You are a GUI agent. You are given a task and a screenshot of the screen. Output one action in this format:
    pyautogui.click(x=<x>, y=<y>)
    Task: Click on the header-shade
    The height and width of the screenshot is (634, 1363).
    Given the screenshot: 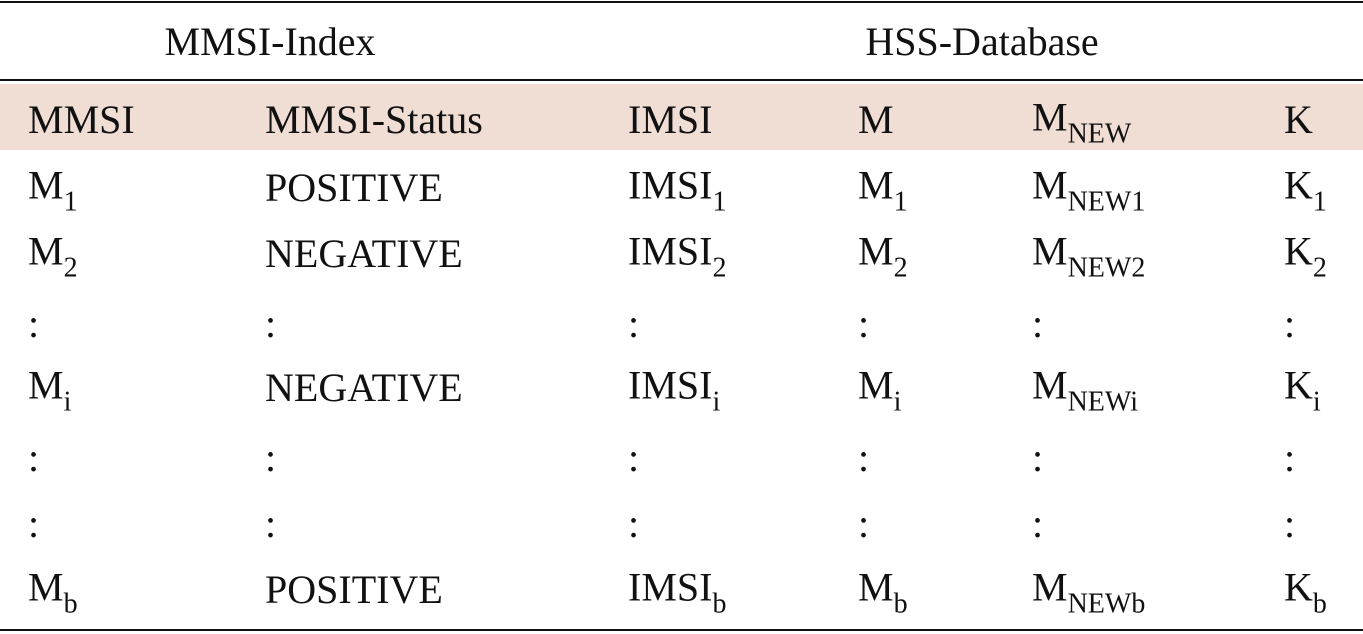 What is the action you would take?
    pyautogui.click(x=681, y=117)
    